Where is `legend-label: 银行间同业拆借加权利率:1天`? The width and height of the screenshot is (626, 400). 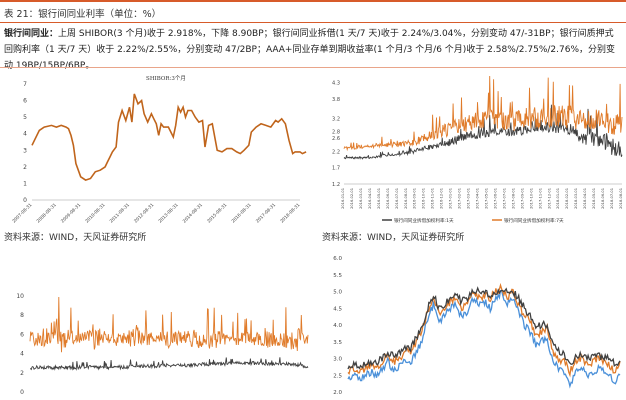 legend-label: 银行间同业拆借加权利率:1天 is located at coordinates (424, 220).